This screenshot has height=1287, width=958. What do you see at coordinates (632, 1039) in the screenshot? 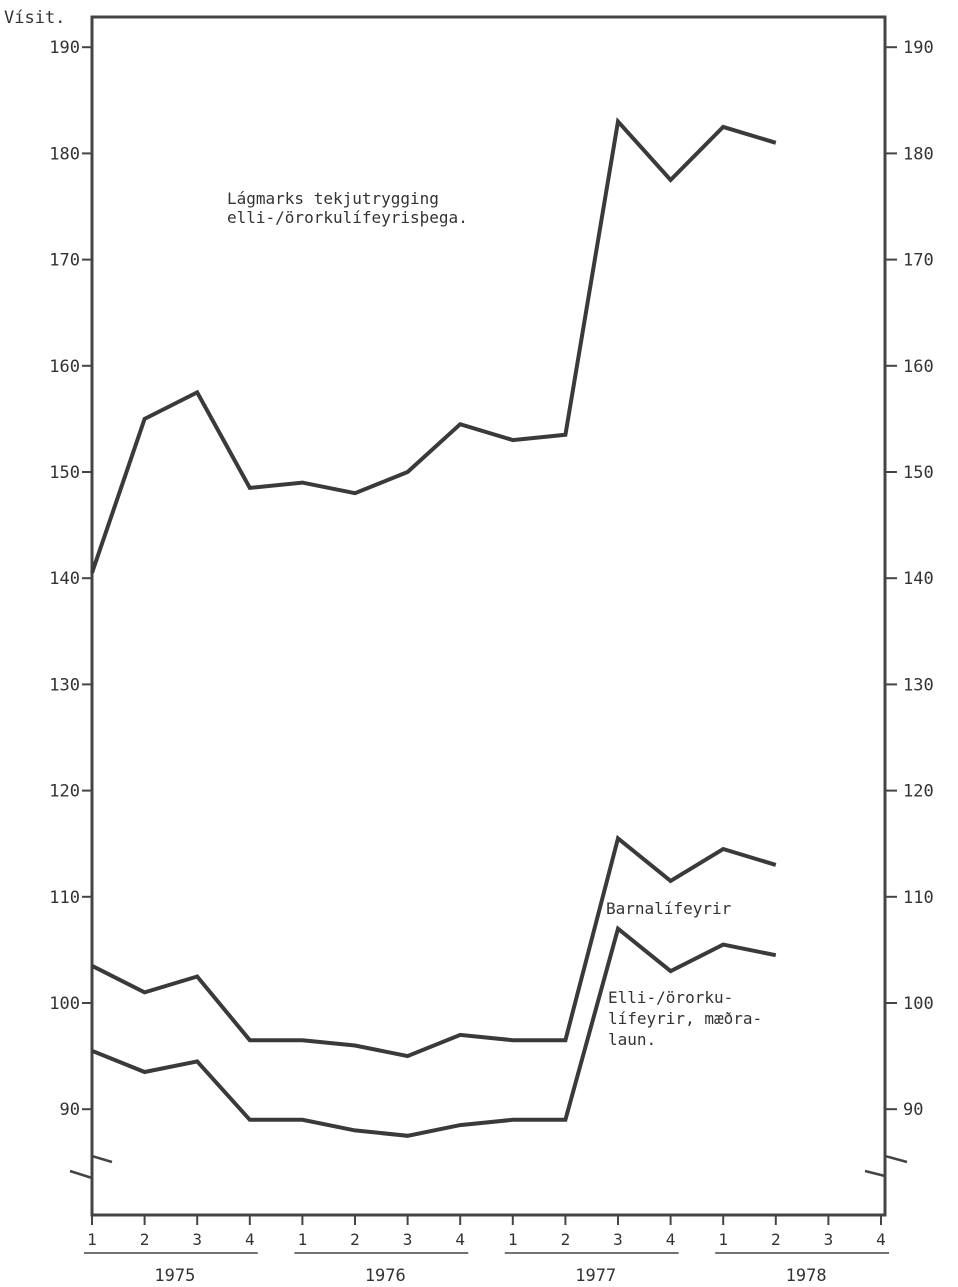
I see `series-label-3: laun.` at bounding box center [632, 1039].